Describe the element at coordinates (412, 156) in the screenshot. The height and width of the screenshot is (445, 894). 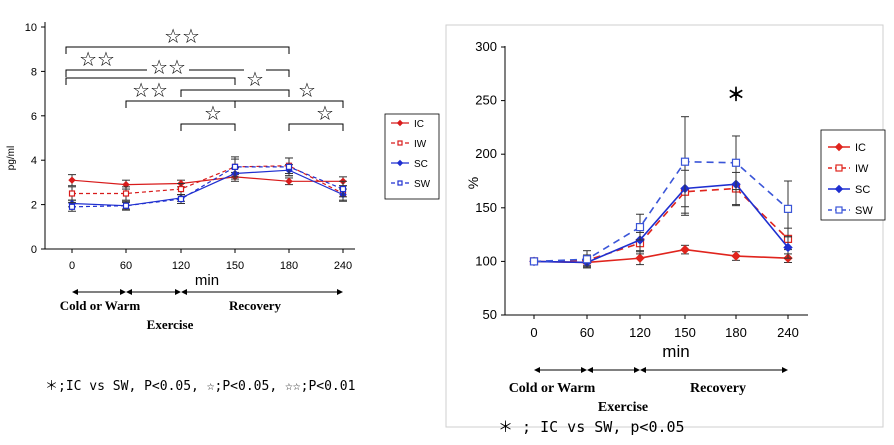
I see `left-legend-box` at that location.